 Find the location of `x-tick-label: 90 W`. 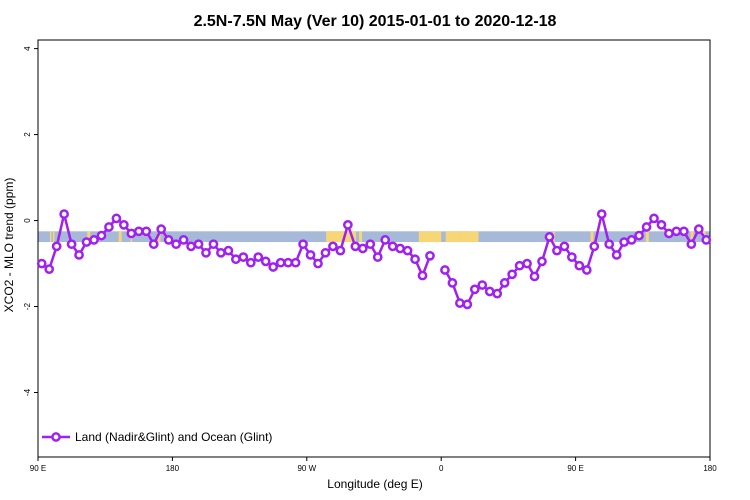

x-tick-label: 90 W is located at coordinates (306, 468).